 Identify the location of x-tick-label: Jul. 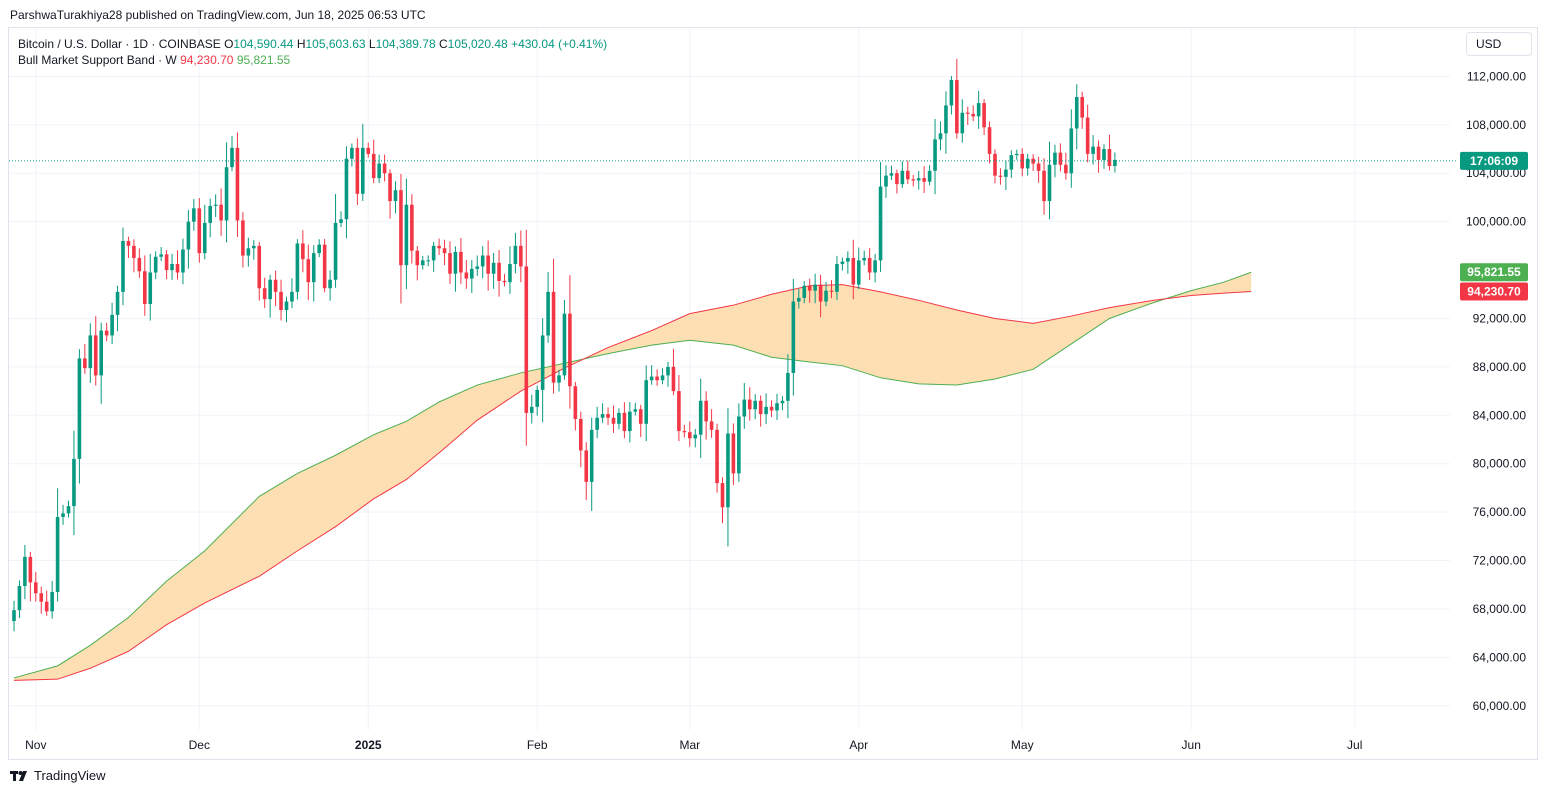
(1354, 745).